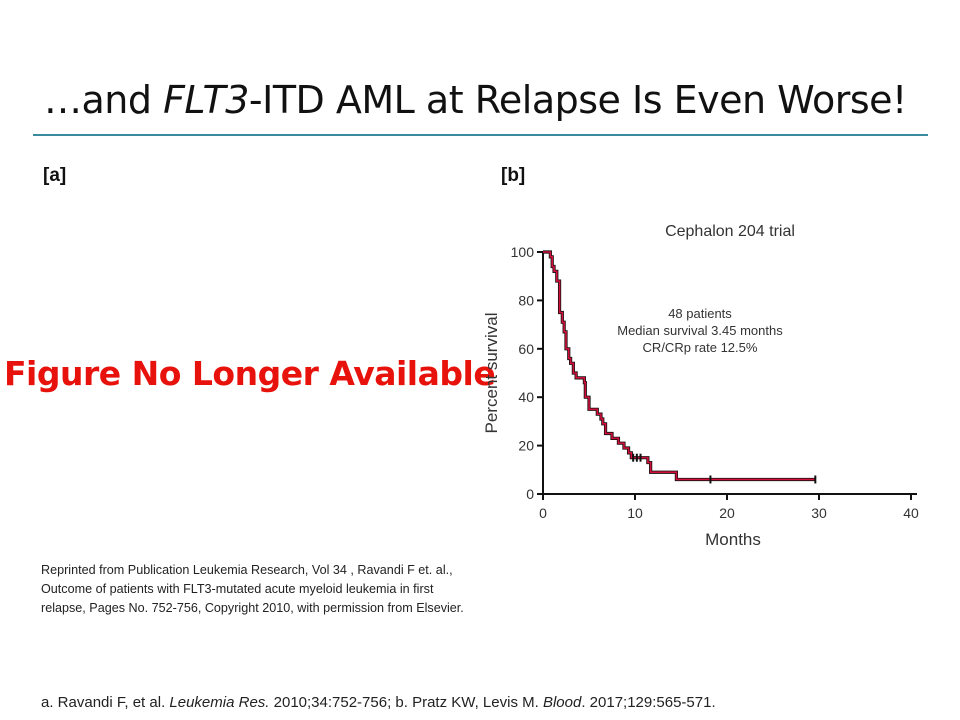 This screenshot has height=720, width=960. What do you see at coordinates (491, 373) in the screenshot?
I see `y-axis-label: Percent survival` at bounding box center [491, 373].